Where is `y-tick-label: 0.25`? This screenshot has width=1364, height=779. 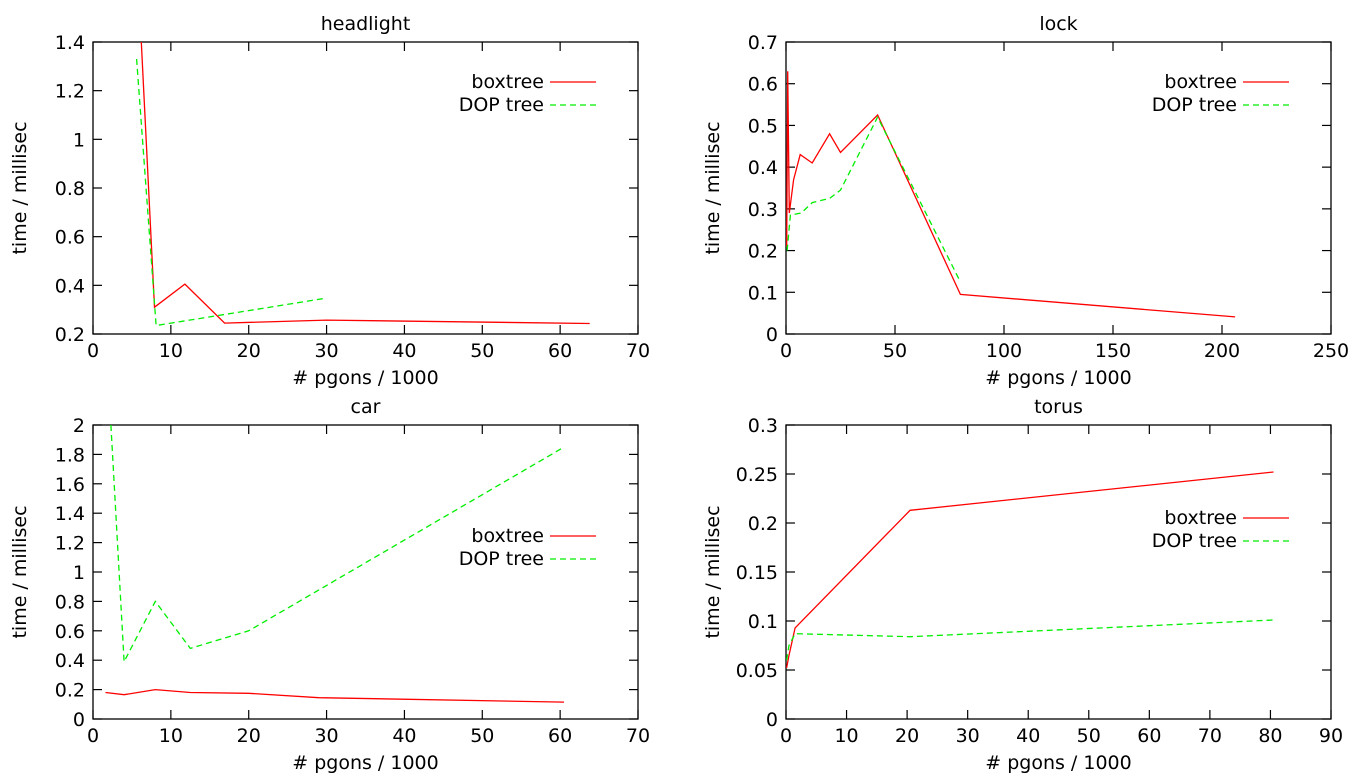
y-tick-label: 0.25 is located at coordinates (757, 475).